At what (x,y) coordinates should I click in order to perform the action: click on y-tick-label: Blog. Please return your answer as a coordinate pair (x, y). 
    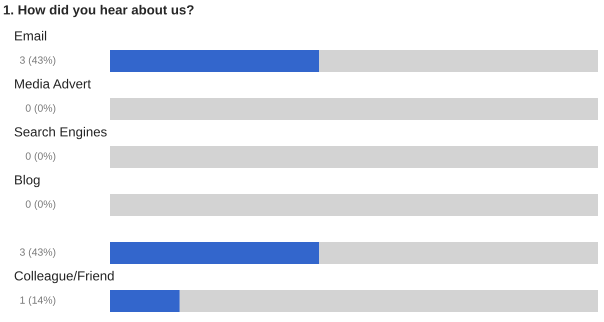
    Looking at the image, I should click on (27, 181).